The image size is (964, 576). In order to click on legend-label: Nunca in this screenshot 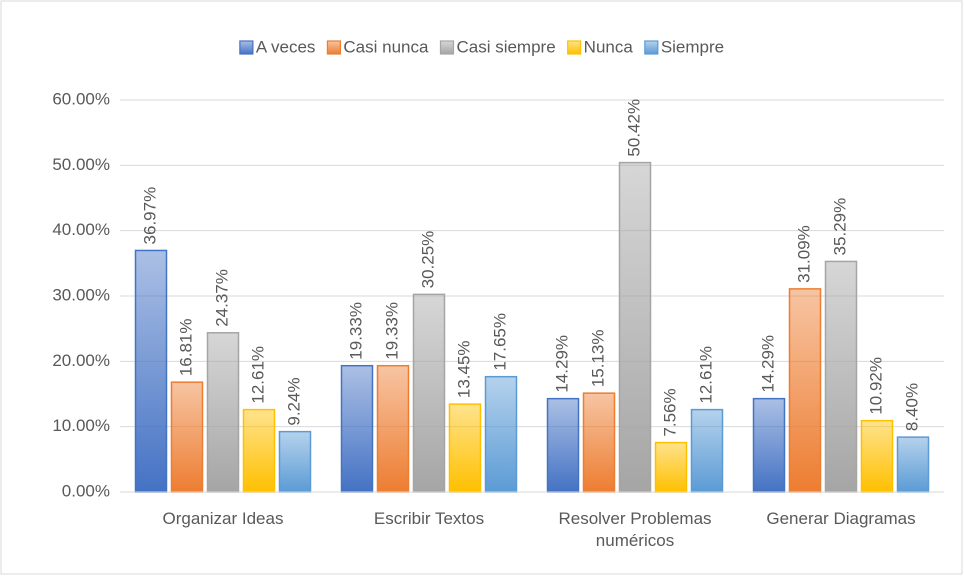, I will do `click(609, 46)`.